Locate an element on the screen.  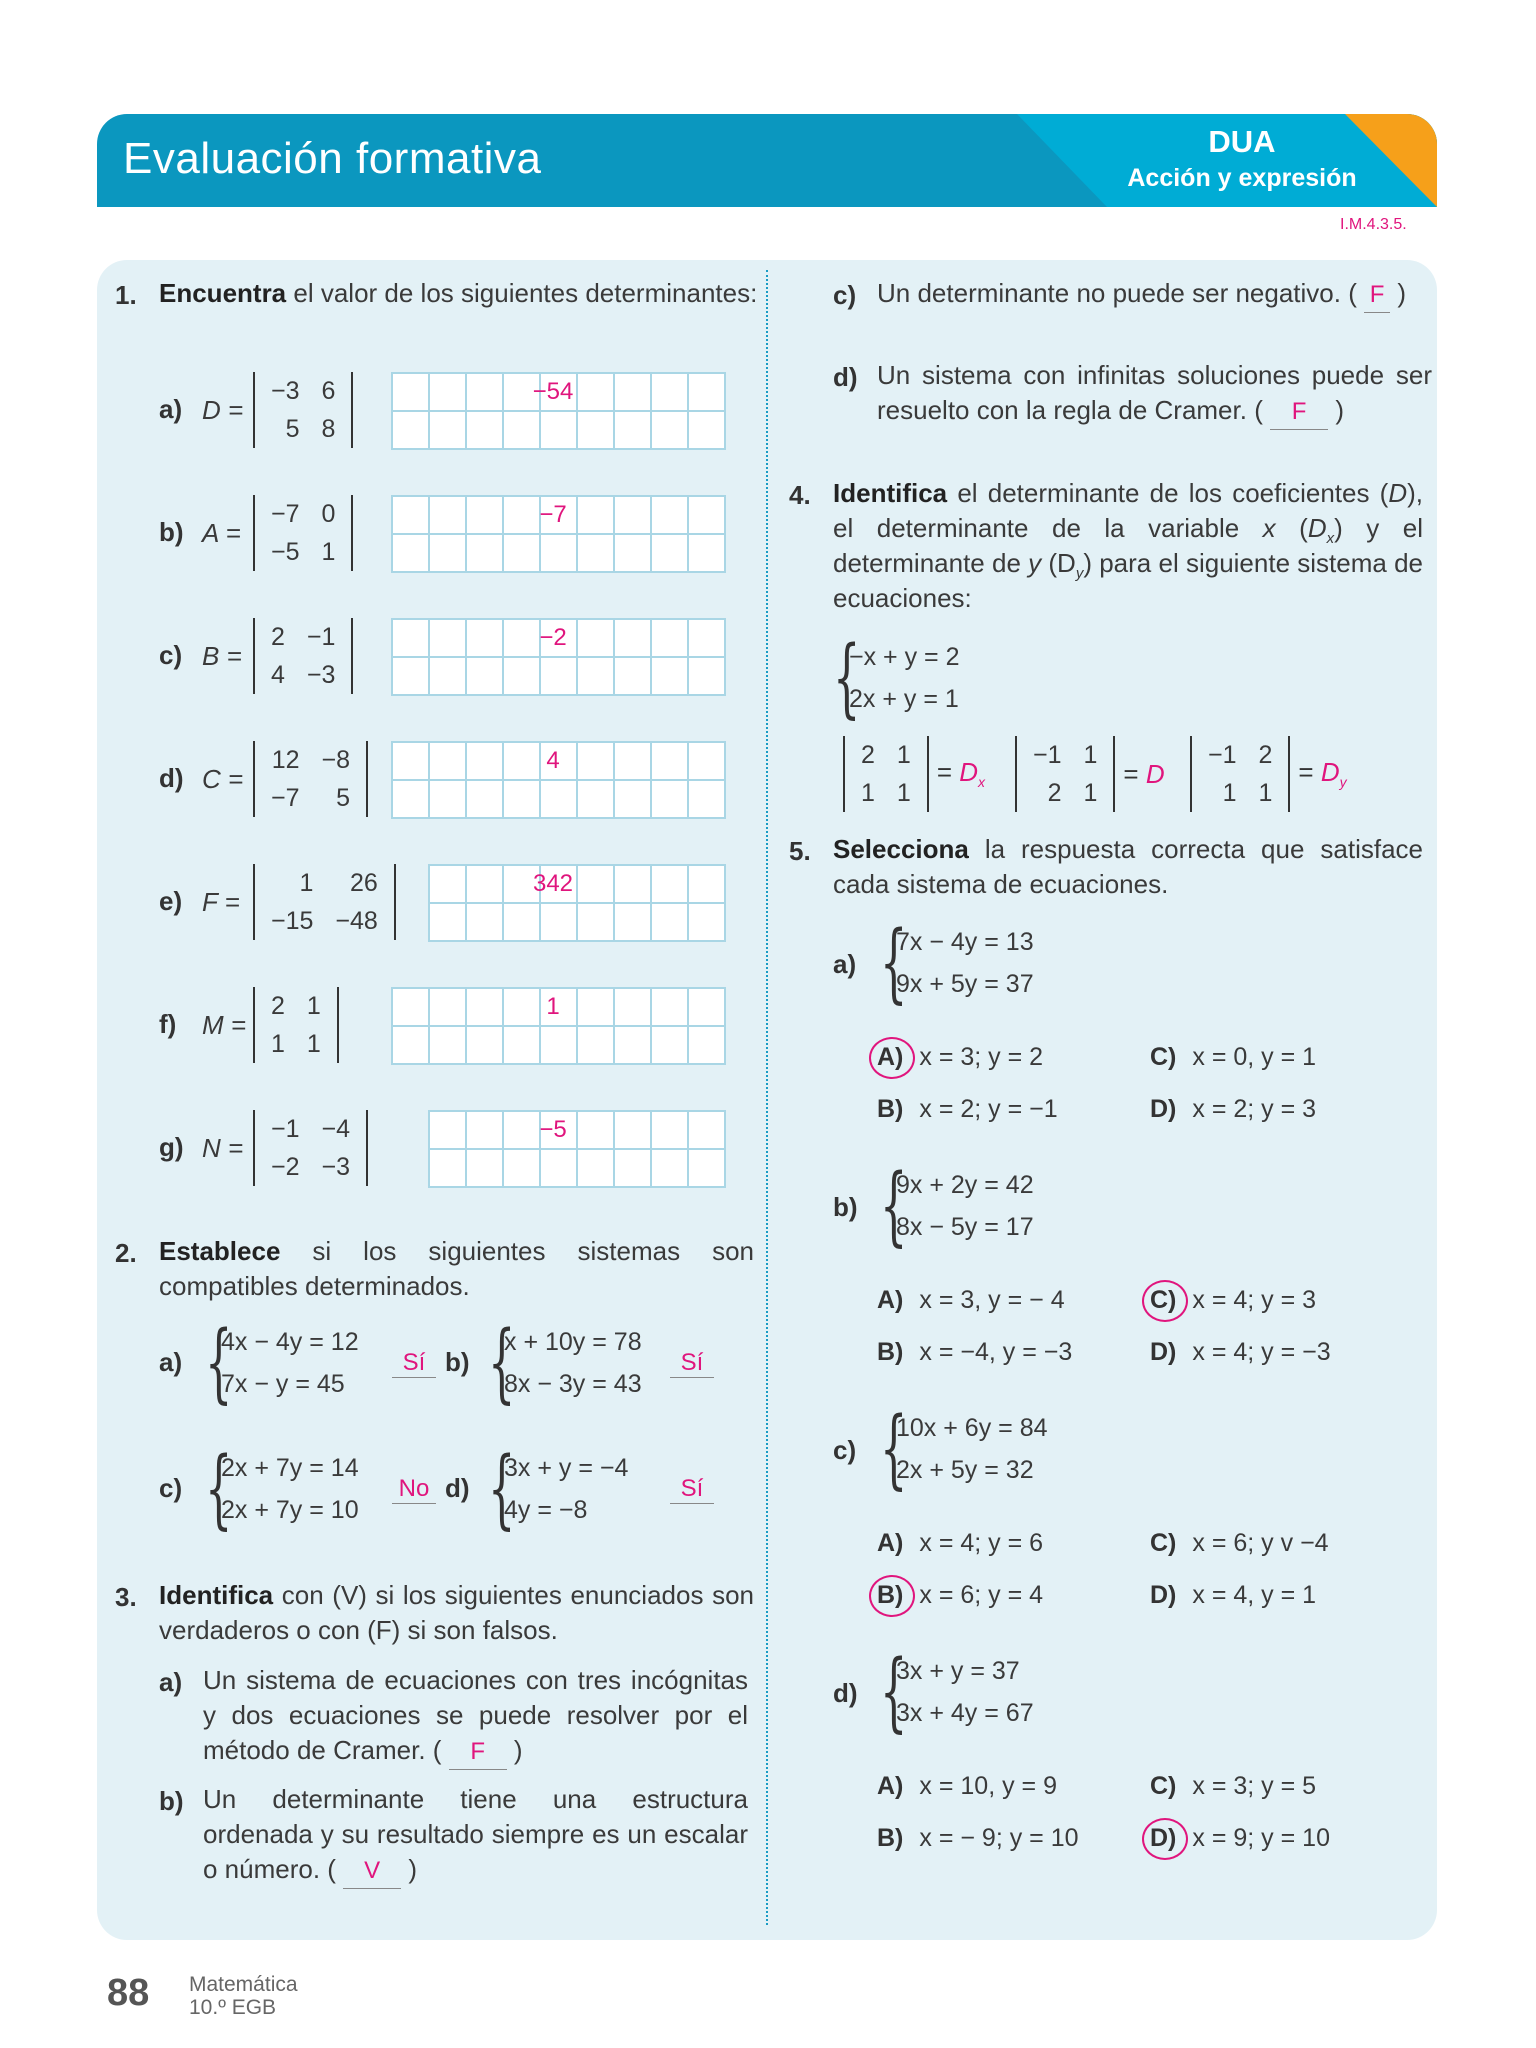
option-value: x = 4, y = 1 is located at coordinates (1254, 1595).